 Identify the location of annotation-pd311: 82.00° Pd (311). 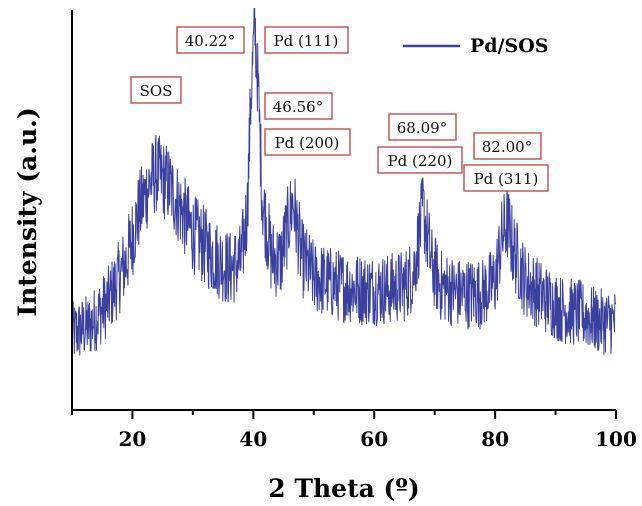
(506, 162).